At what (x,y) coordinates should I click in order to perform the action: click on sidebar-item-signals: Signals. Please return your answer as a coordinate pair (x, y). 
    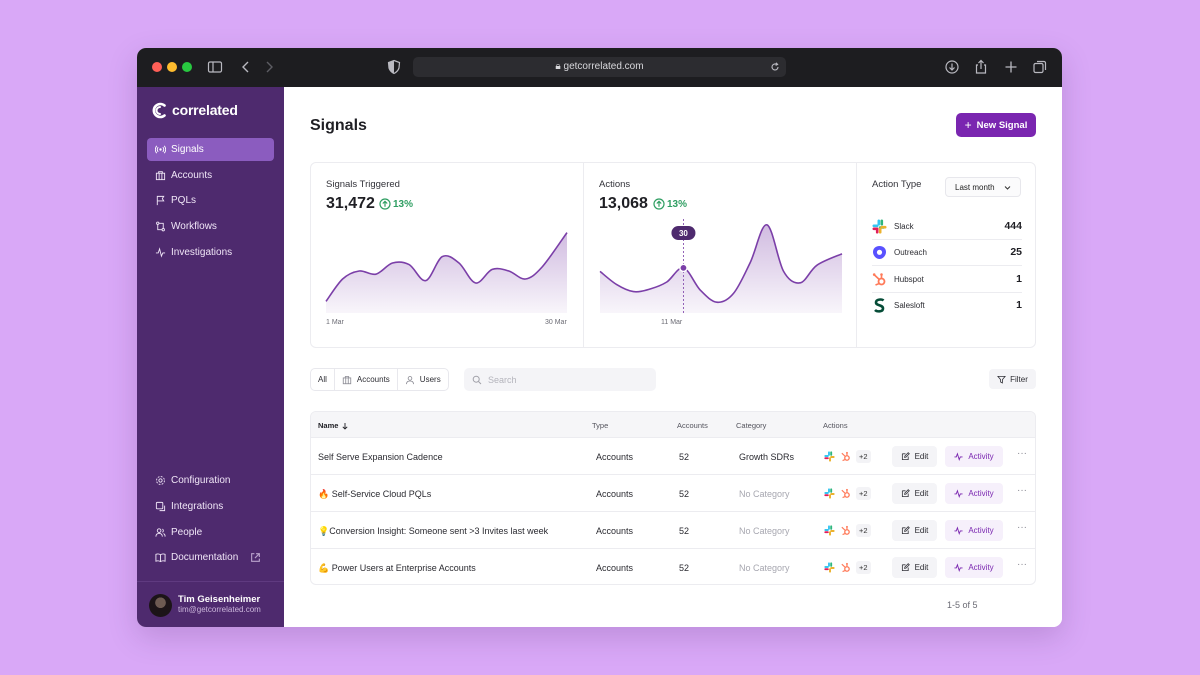
    Looking at the image, I should click on (210, 149).